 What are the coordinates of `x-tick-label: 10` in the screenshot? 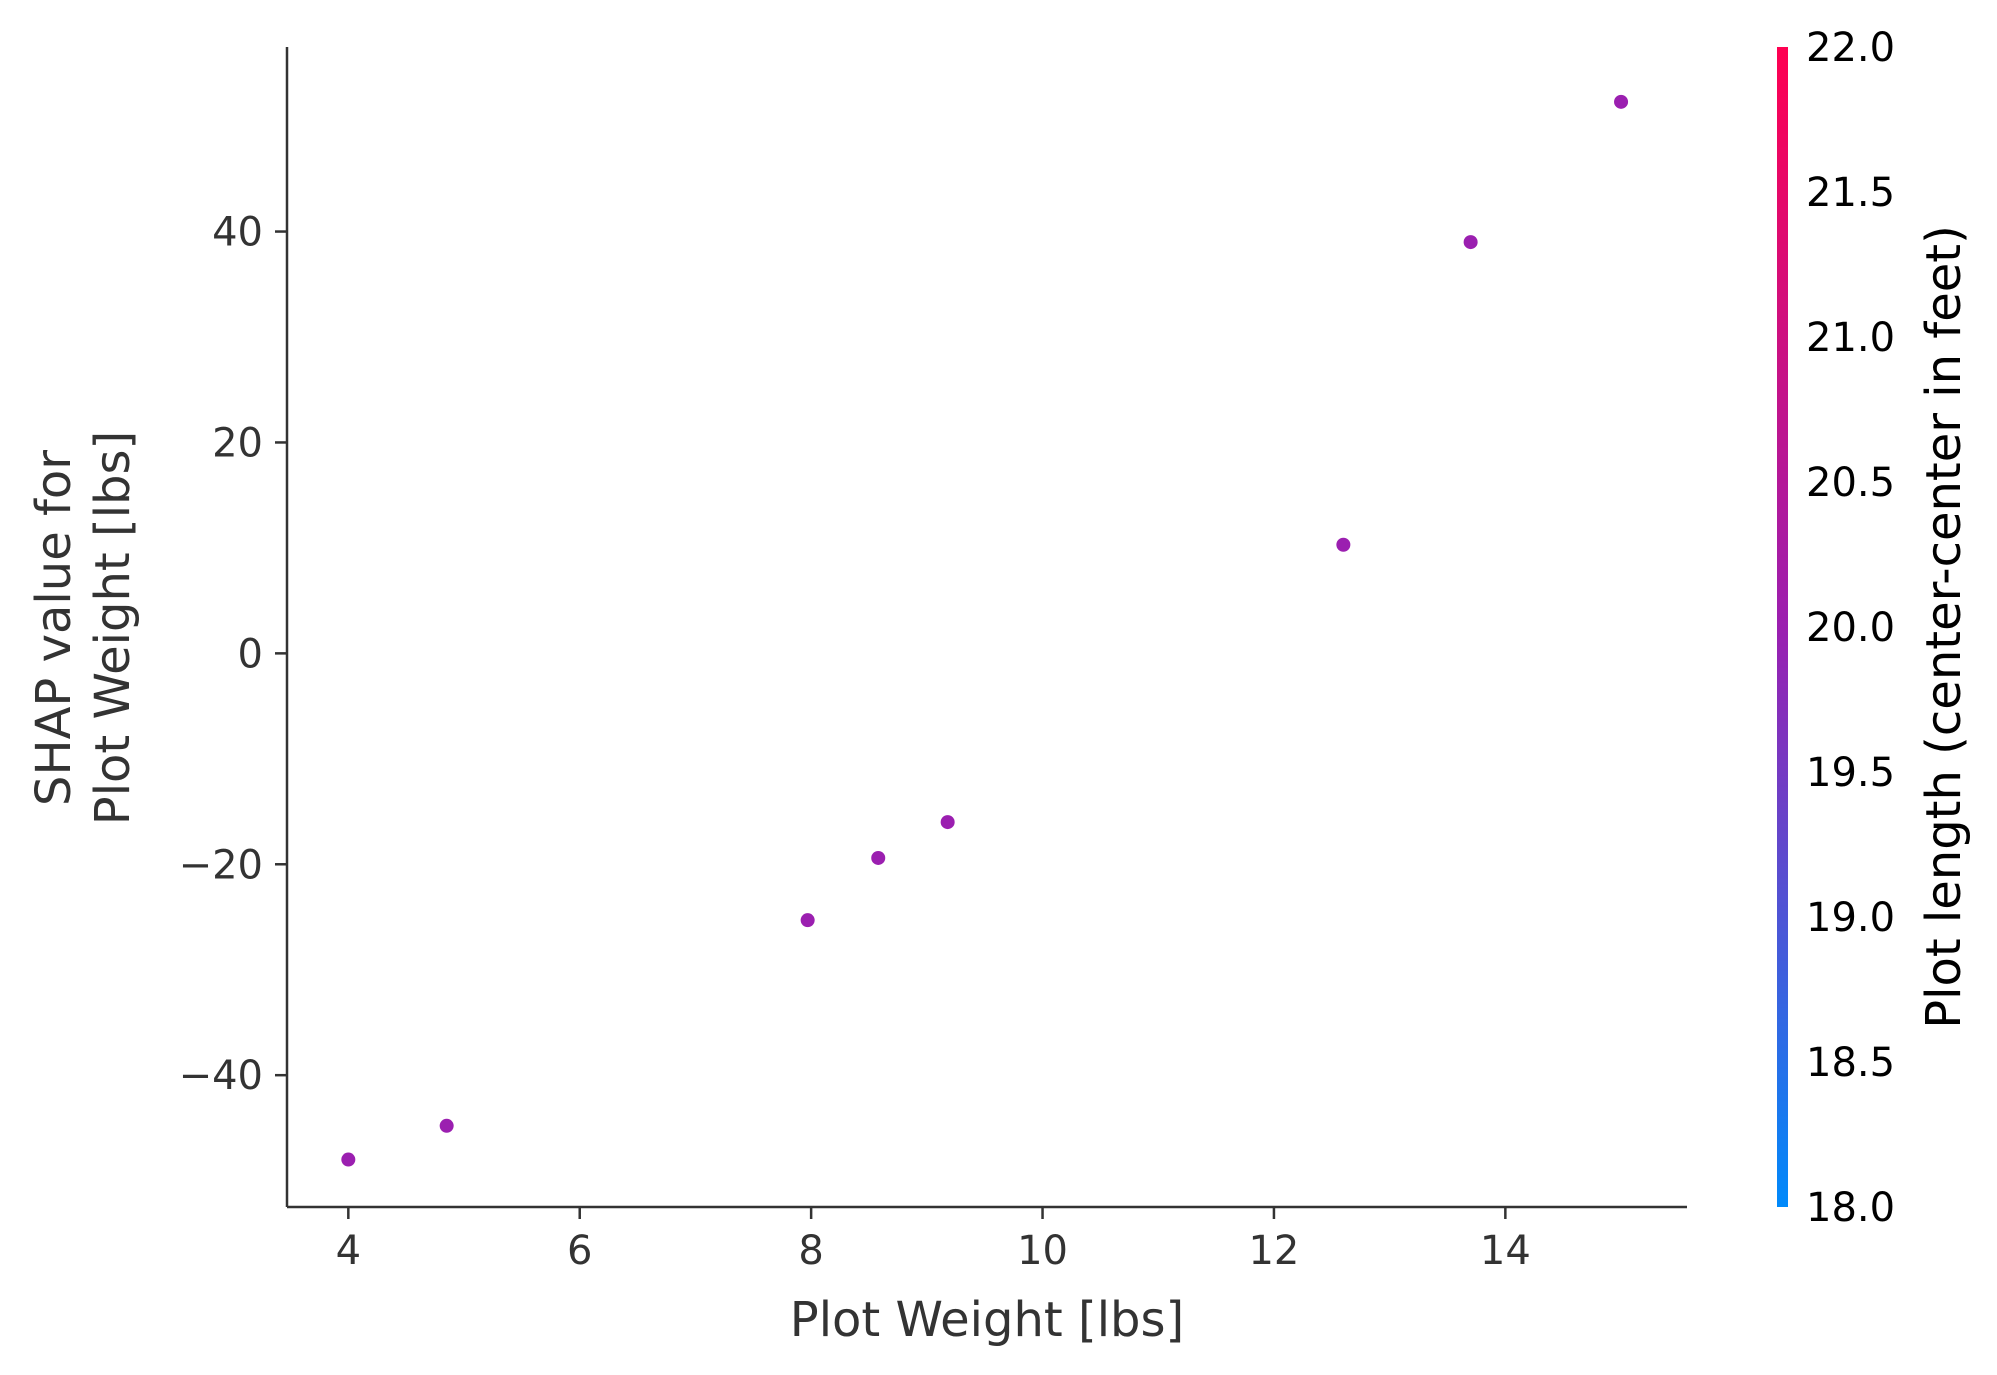 It's located at (1042, 1251).